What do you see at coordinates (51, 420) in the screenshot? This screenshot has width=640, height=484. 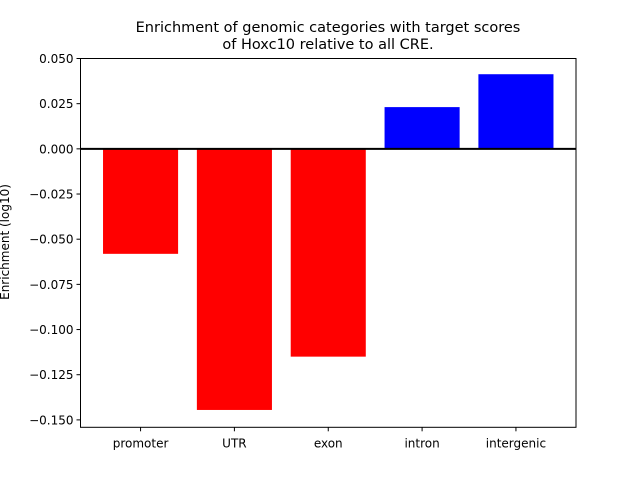 I see `y-tick-label: −0.150` at bounding box center [51, 420].